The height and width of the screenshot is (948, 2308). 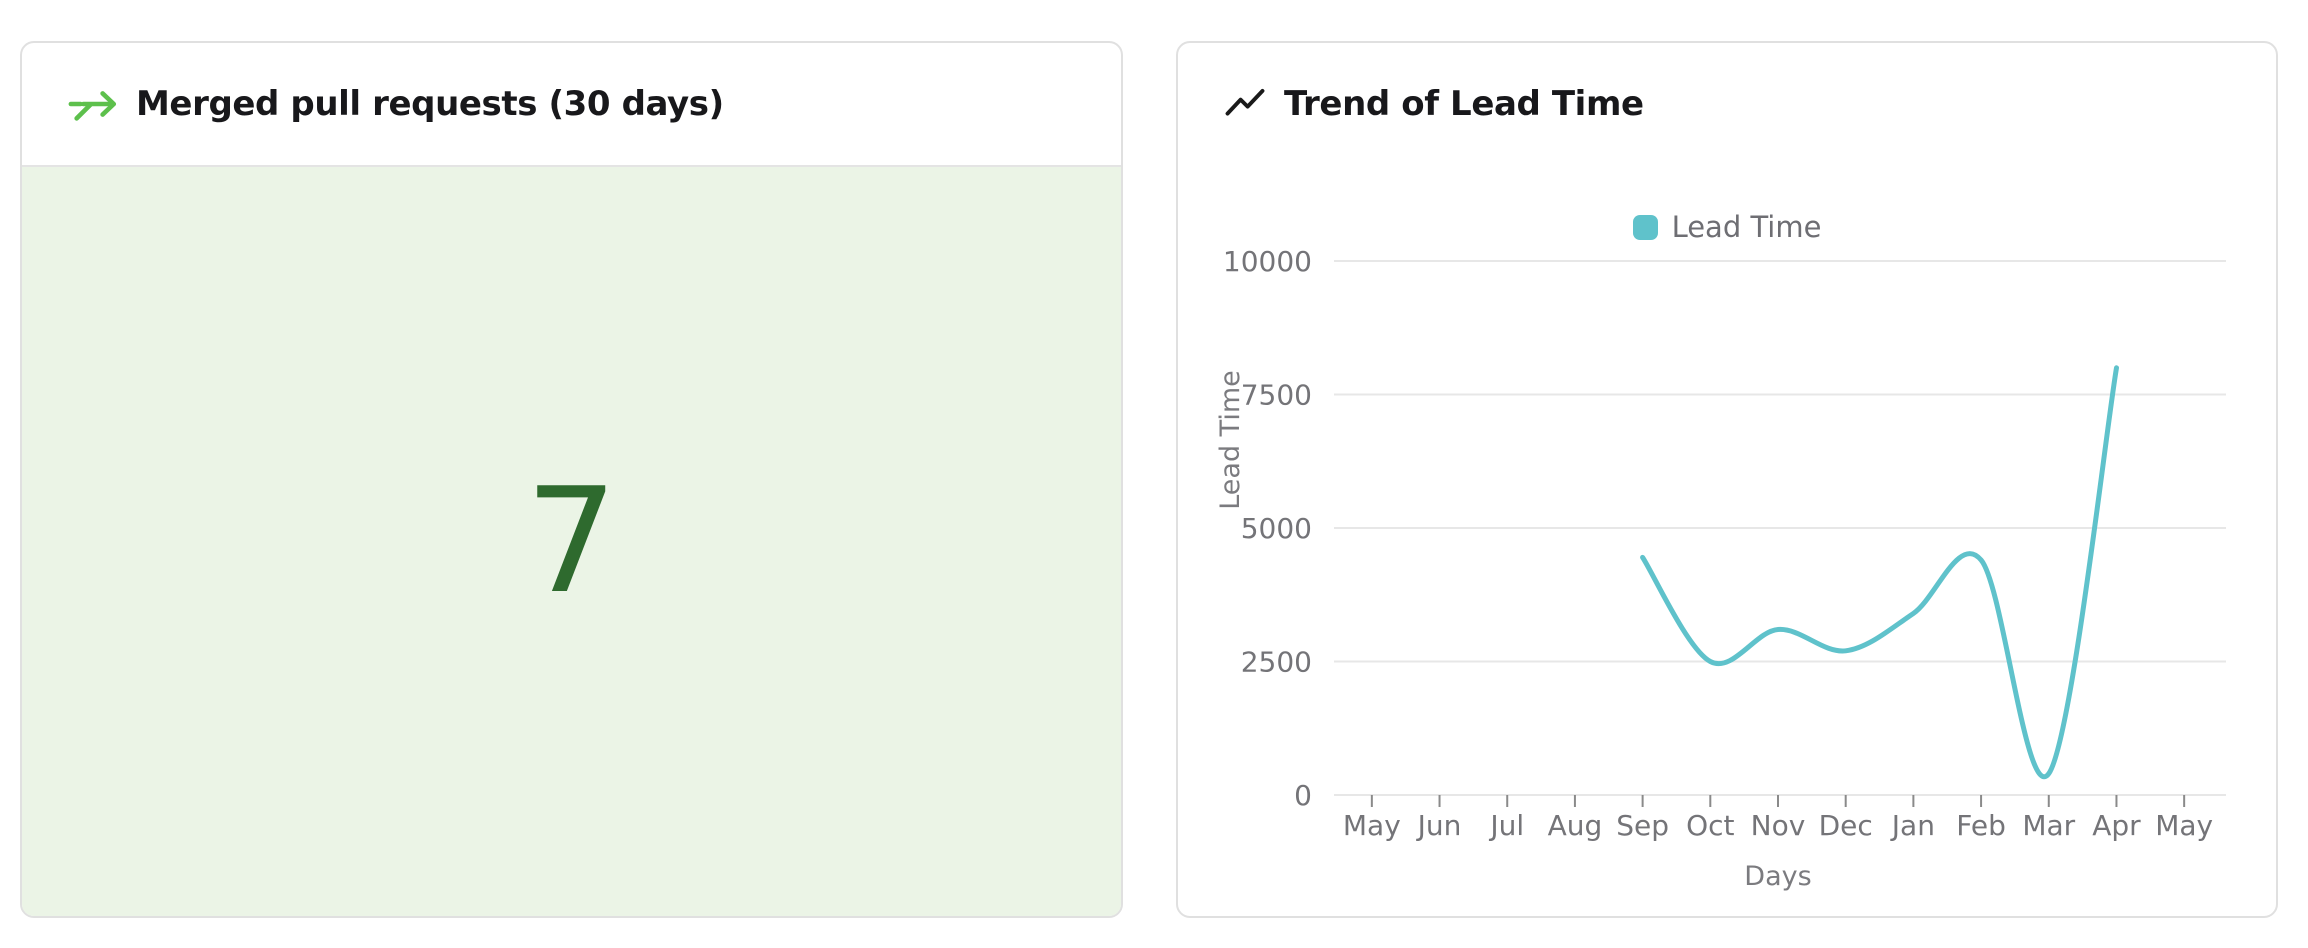 What do you see at coordinates (1645, 227) in the screenshot?
I see `legend-swatch-lead-time` at bounding box center [1645, 227].